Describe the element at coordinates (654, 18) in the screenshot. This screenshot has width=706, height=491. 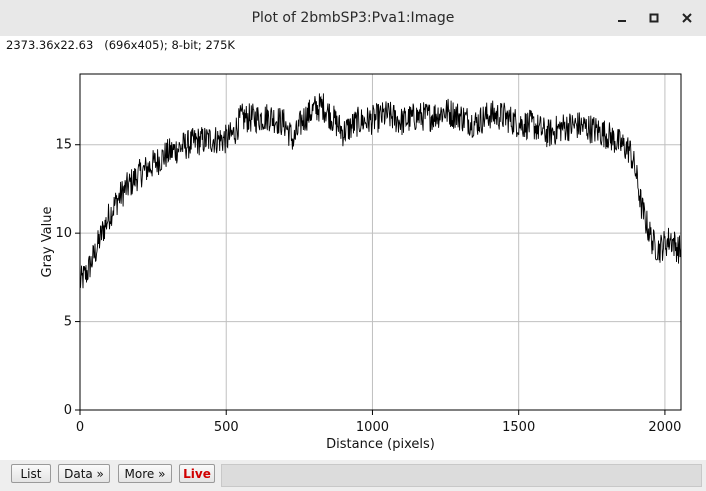
I see `maximize-icon` at that location.